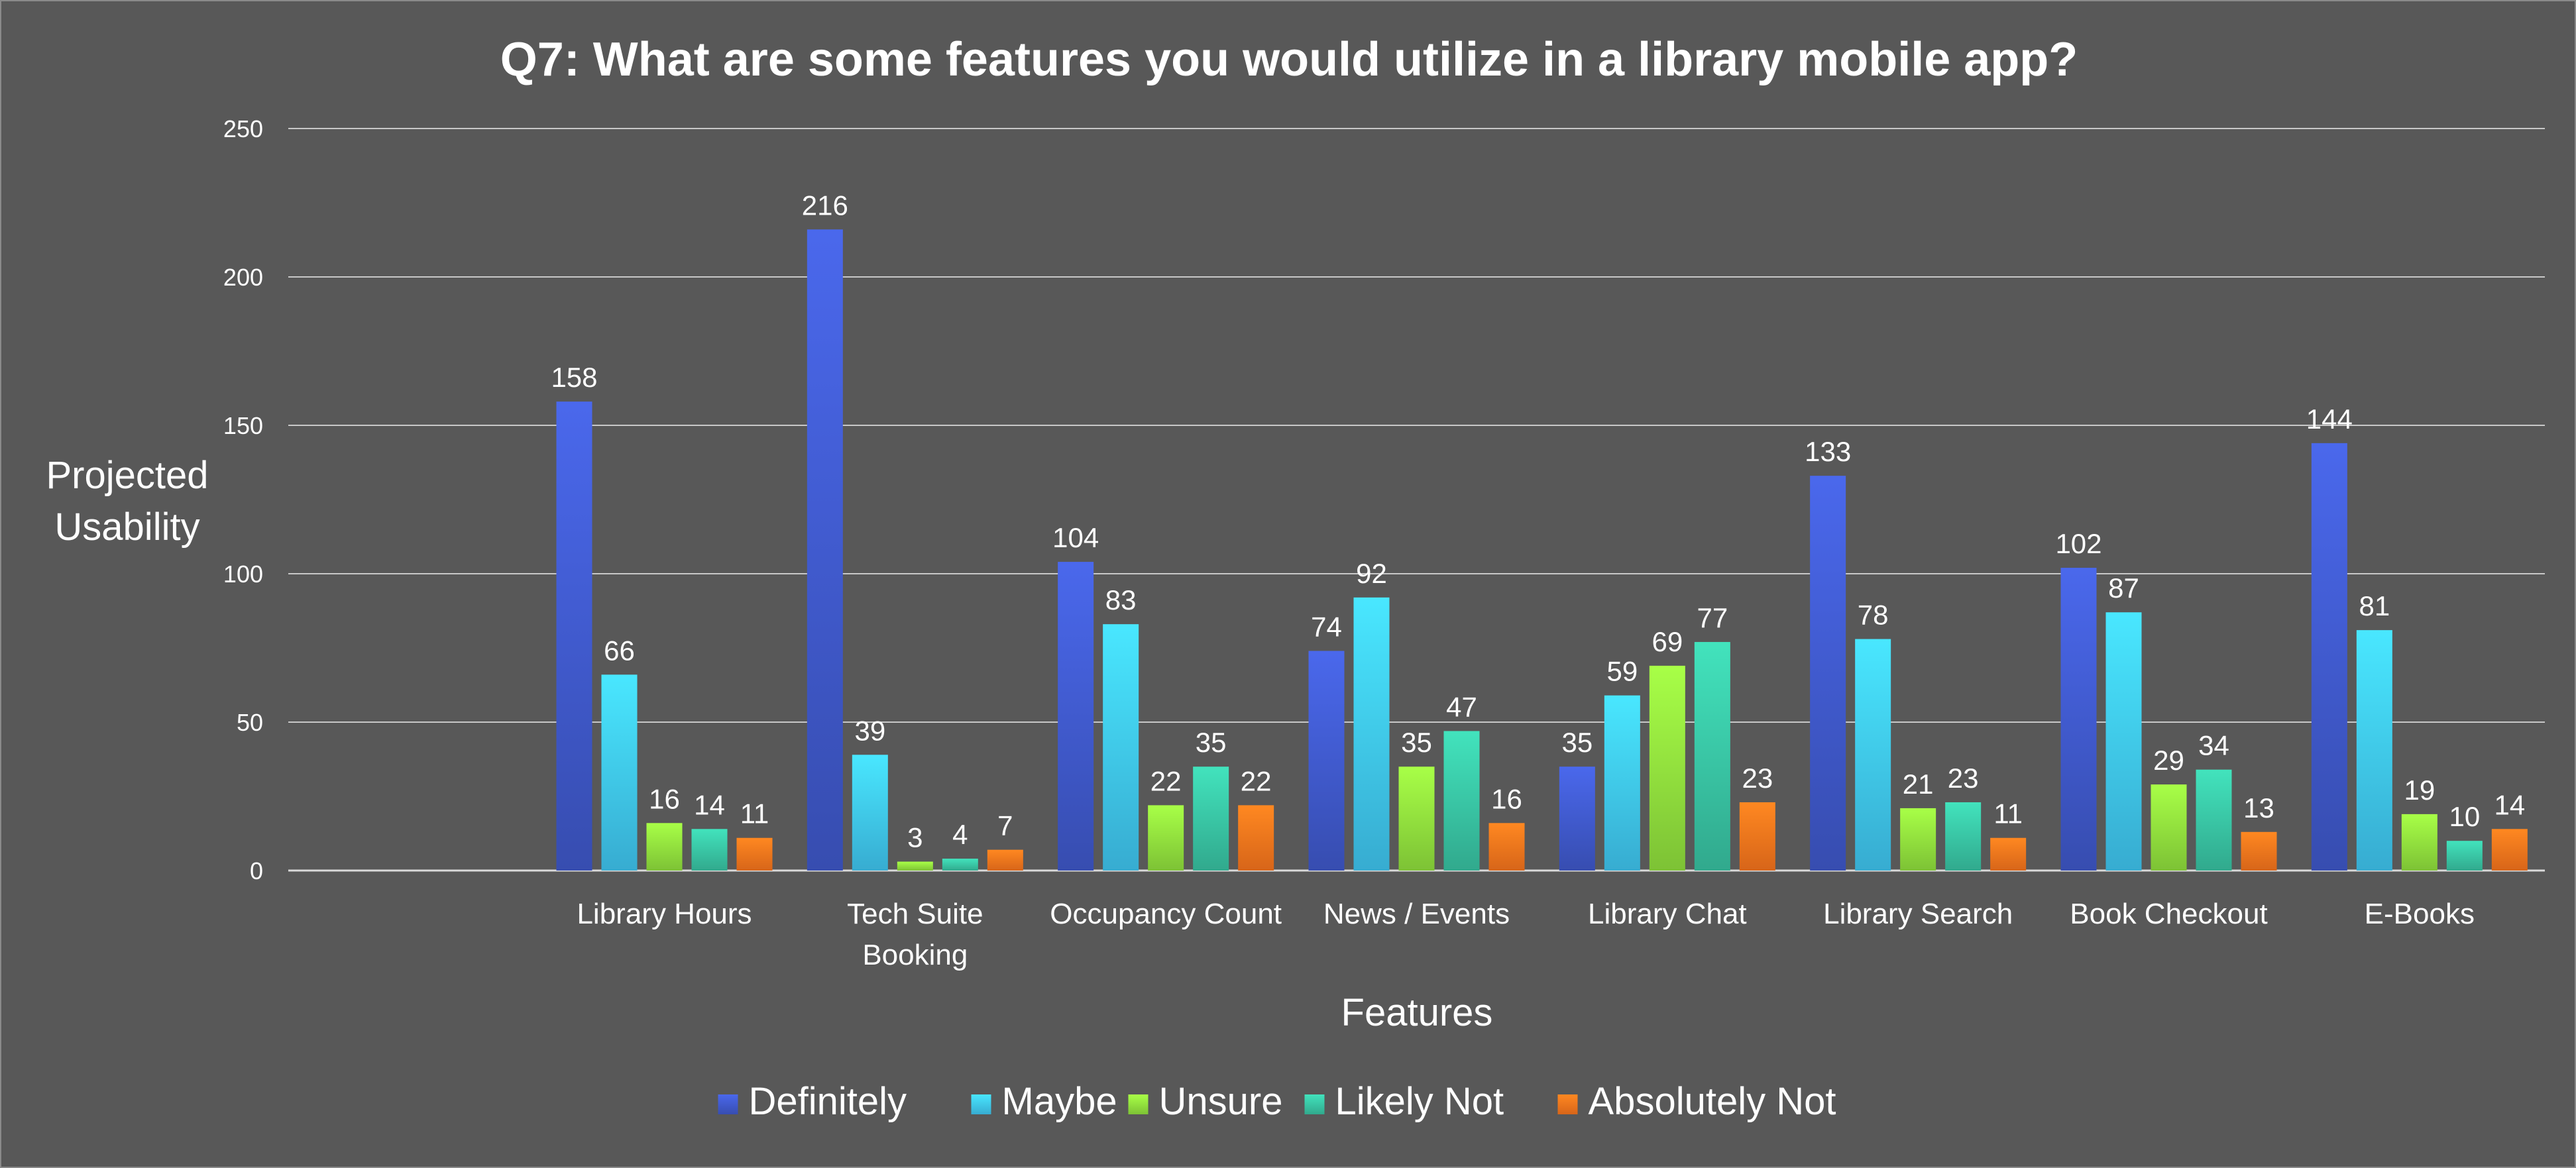 This screenshot has height=1168, width=2576. I want to click on bar-definitely-library-hours, so click(574, 636).